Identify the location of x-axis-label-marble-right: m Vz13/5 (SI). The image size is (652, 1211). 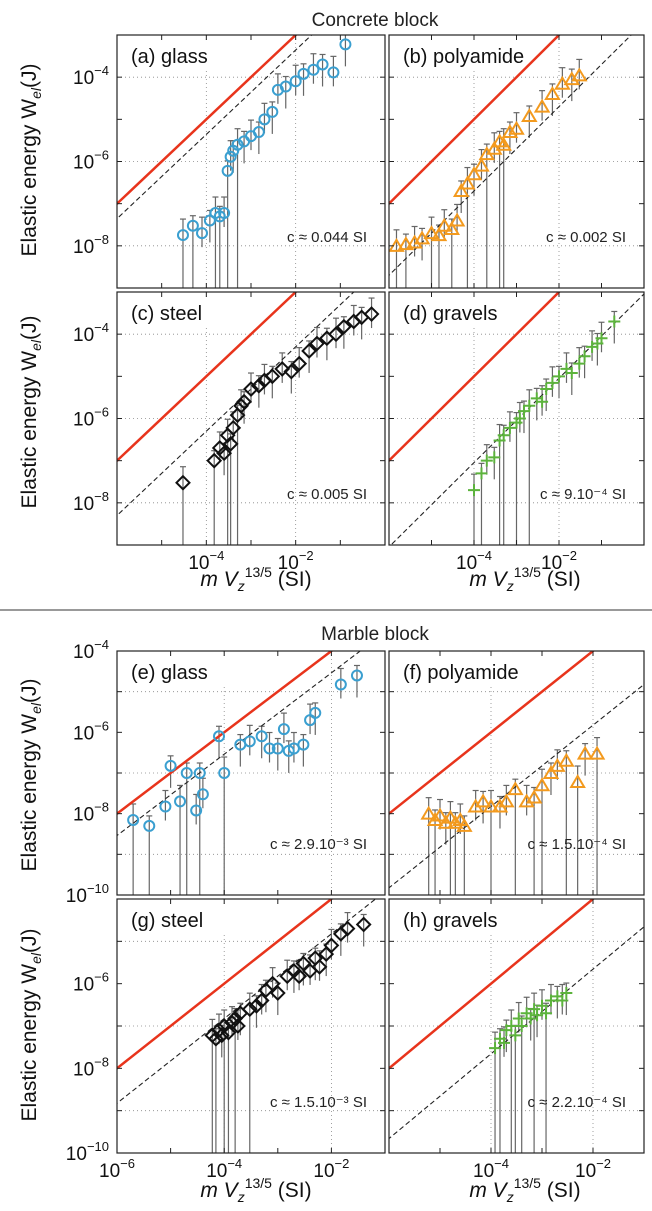
(524, 1190).